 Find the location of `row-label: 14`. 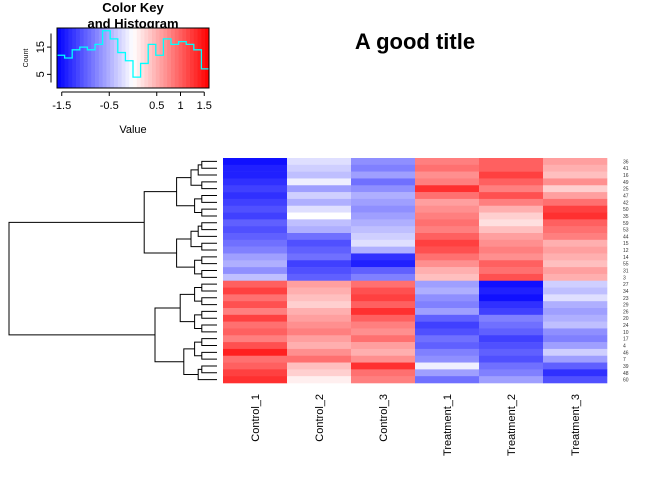

row-label: 14 is located at coordinates (626, 258).